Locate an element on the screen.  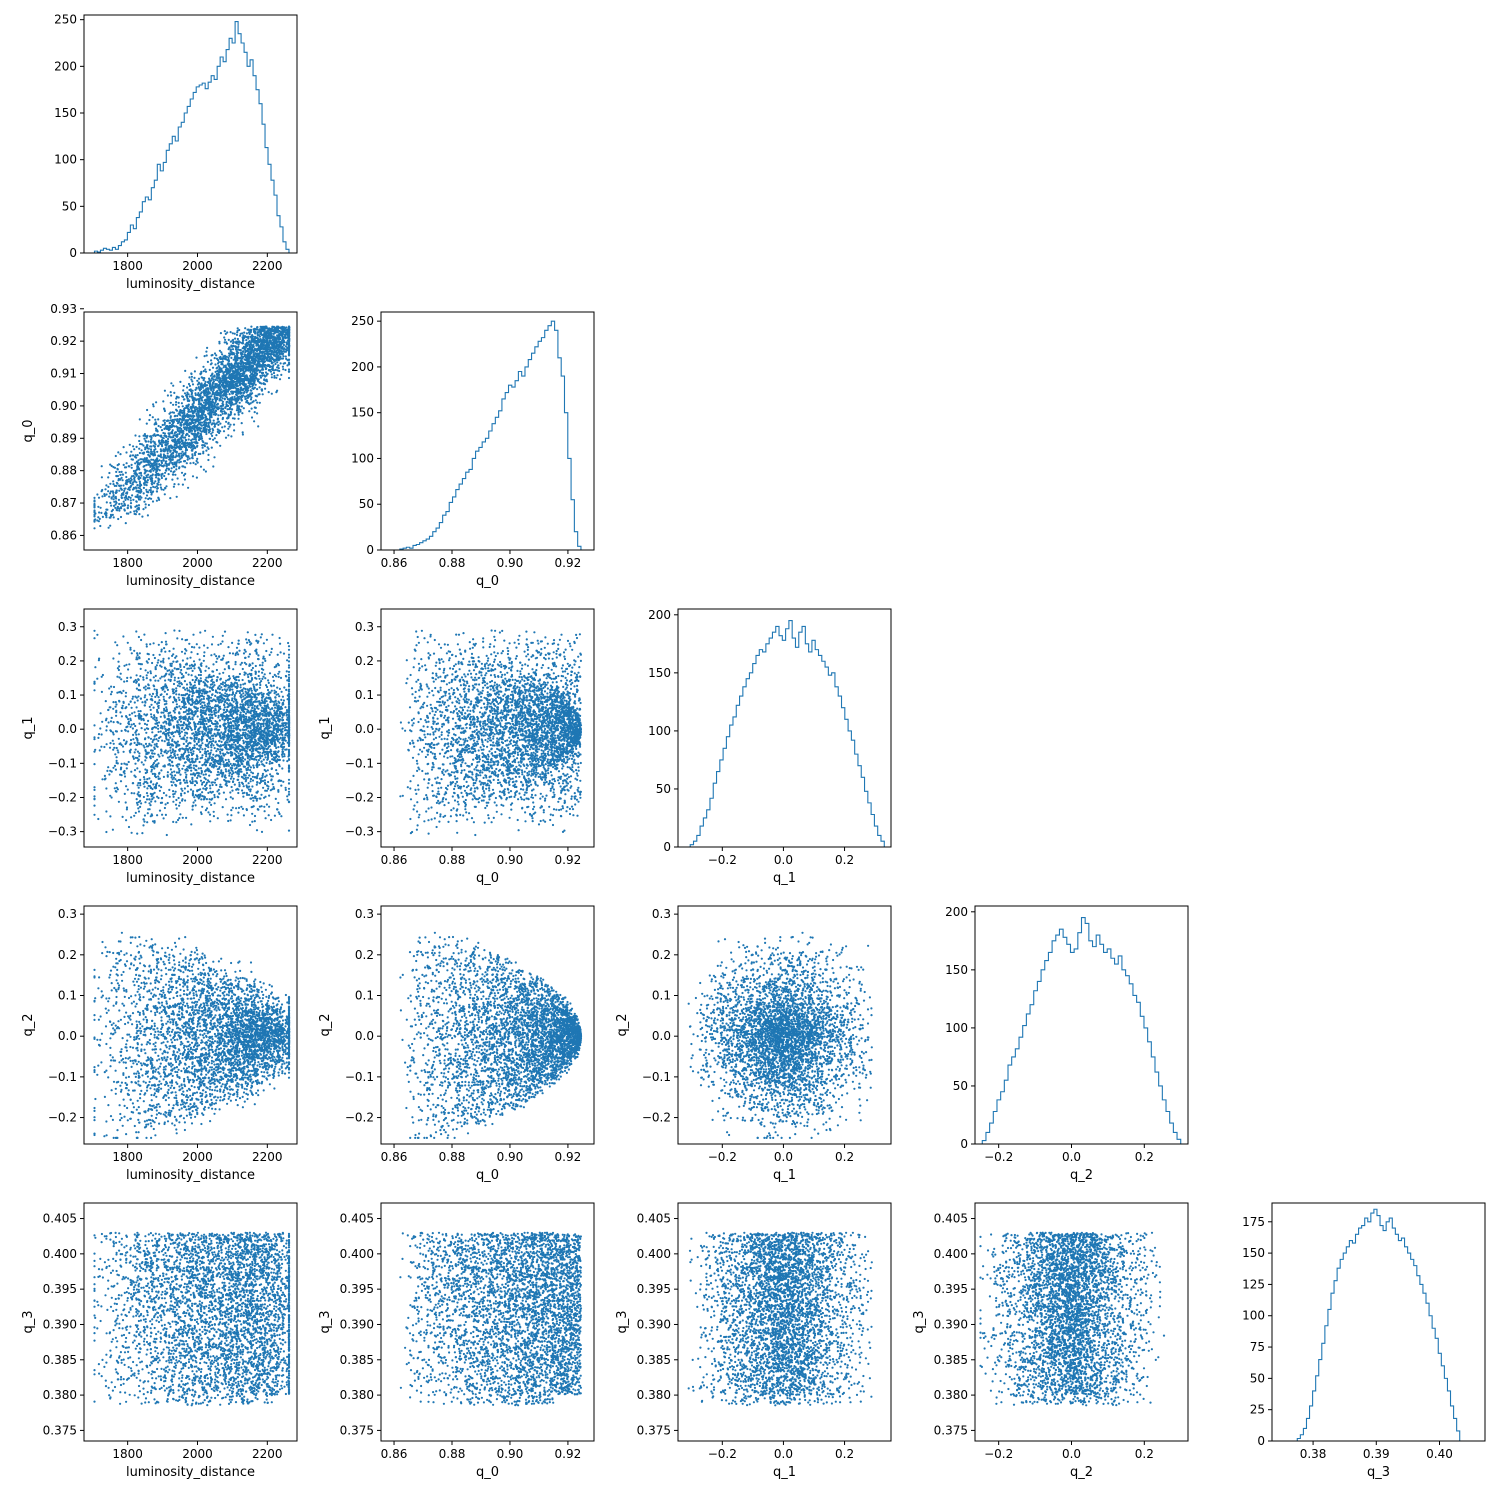
x-tick-label: 0.38 is located at coordinates (1313, 1454).